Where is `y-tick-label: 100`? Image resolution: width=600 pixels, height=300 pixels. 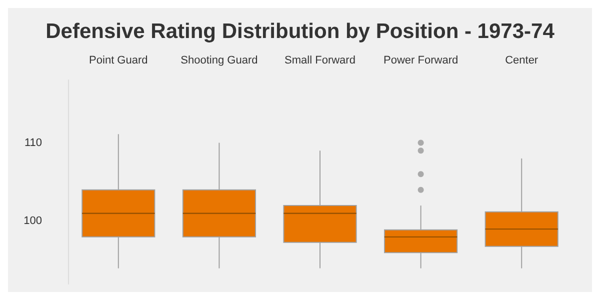
y-tick-label: 100 is located at coordinates (33, 221).